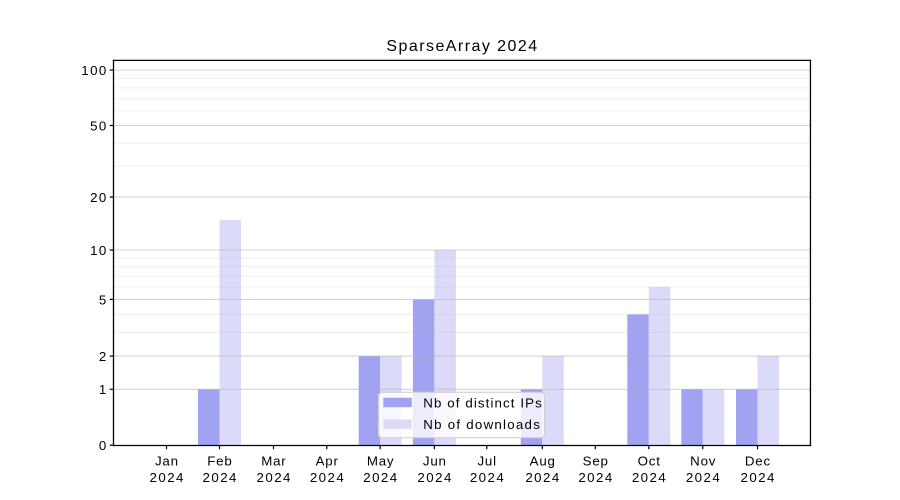  What do you see at coordinates (94, 70) in the screenshot?
I see `svg-text: 100` at bounding box center [94, 70].